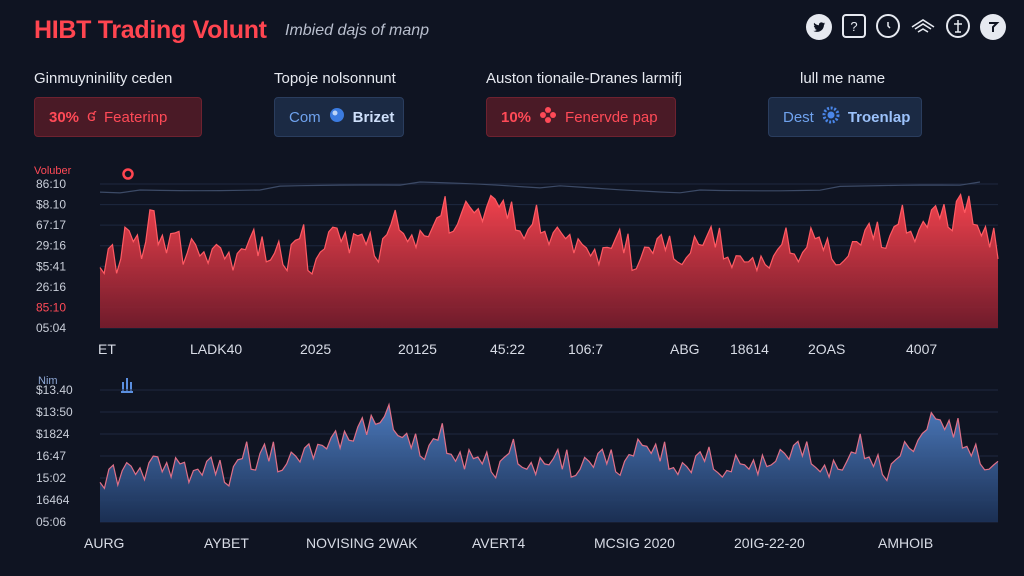 The image size is (1024, 576). I want to click on share-icon: ?, so click(854, 26).